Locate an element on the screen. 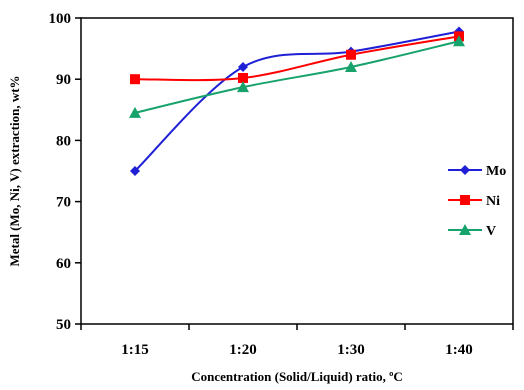 The image size is (524, 390). x-tick-label: 1:30 is located at coordinates (351, 350).